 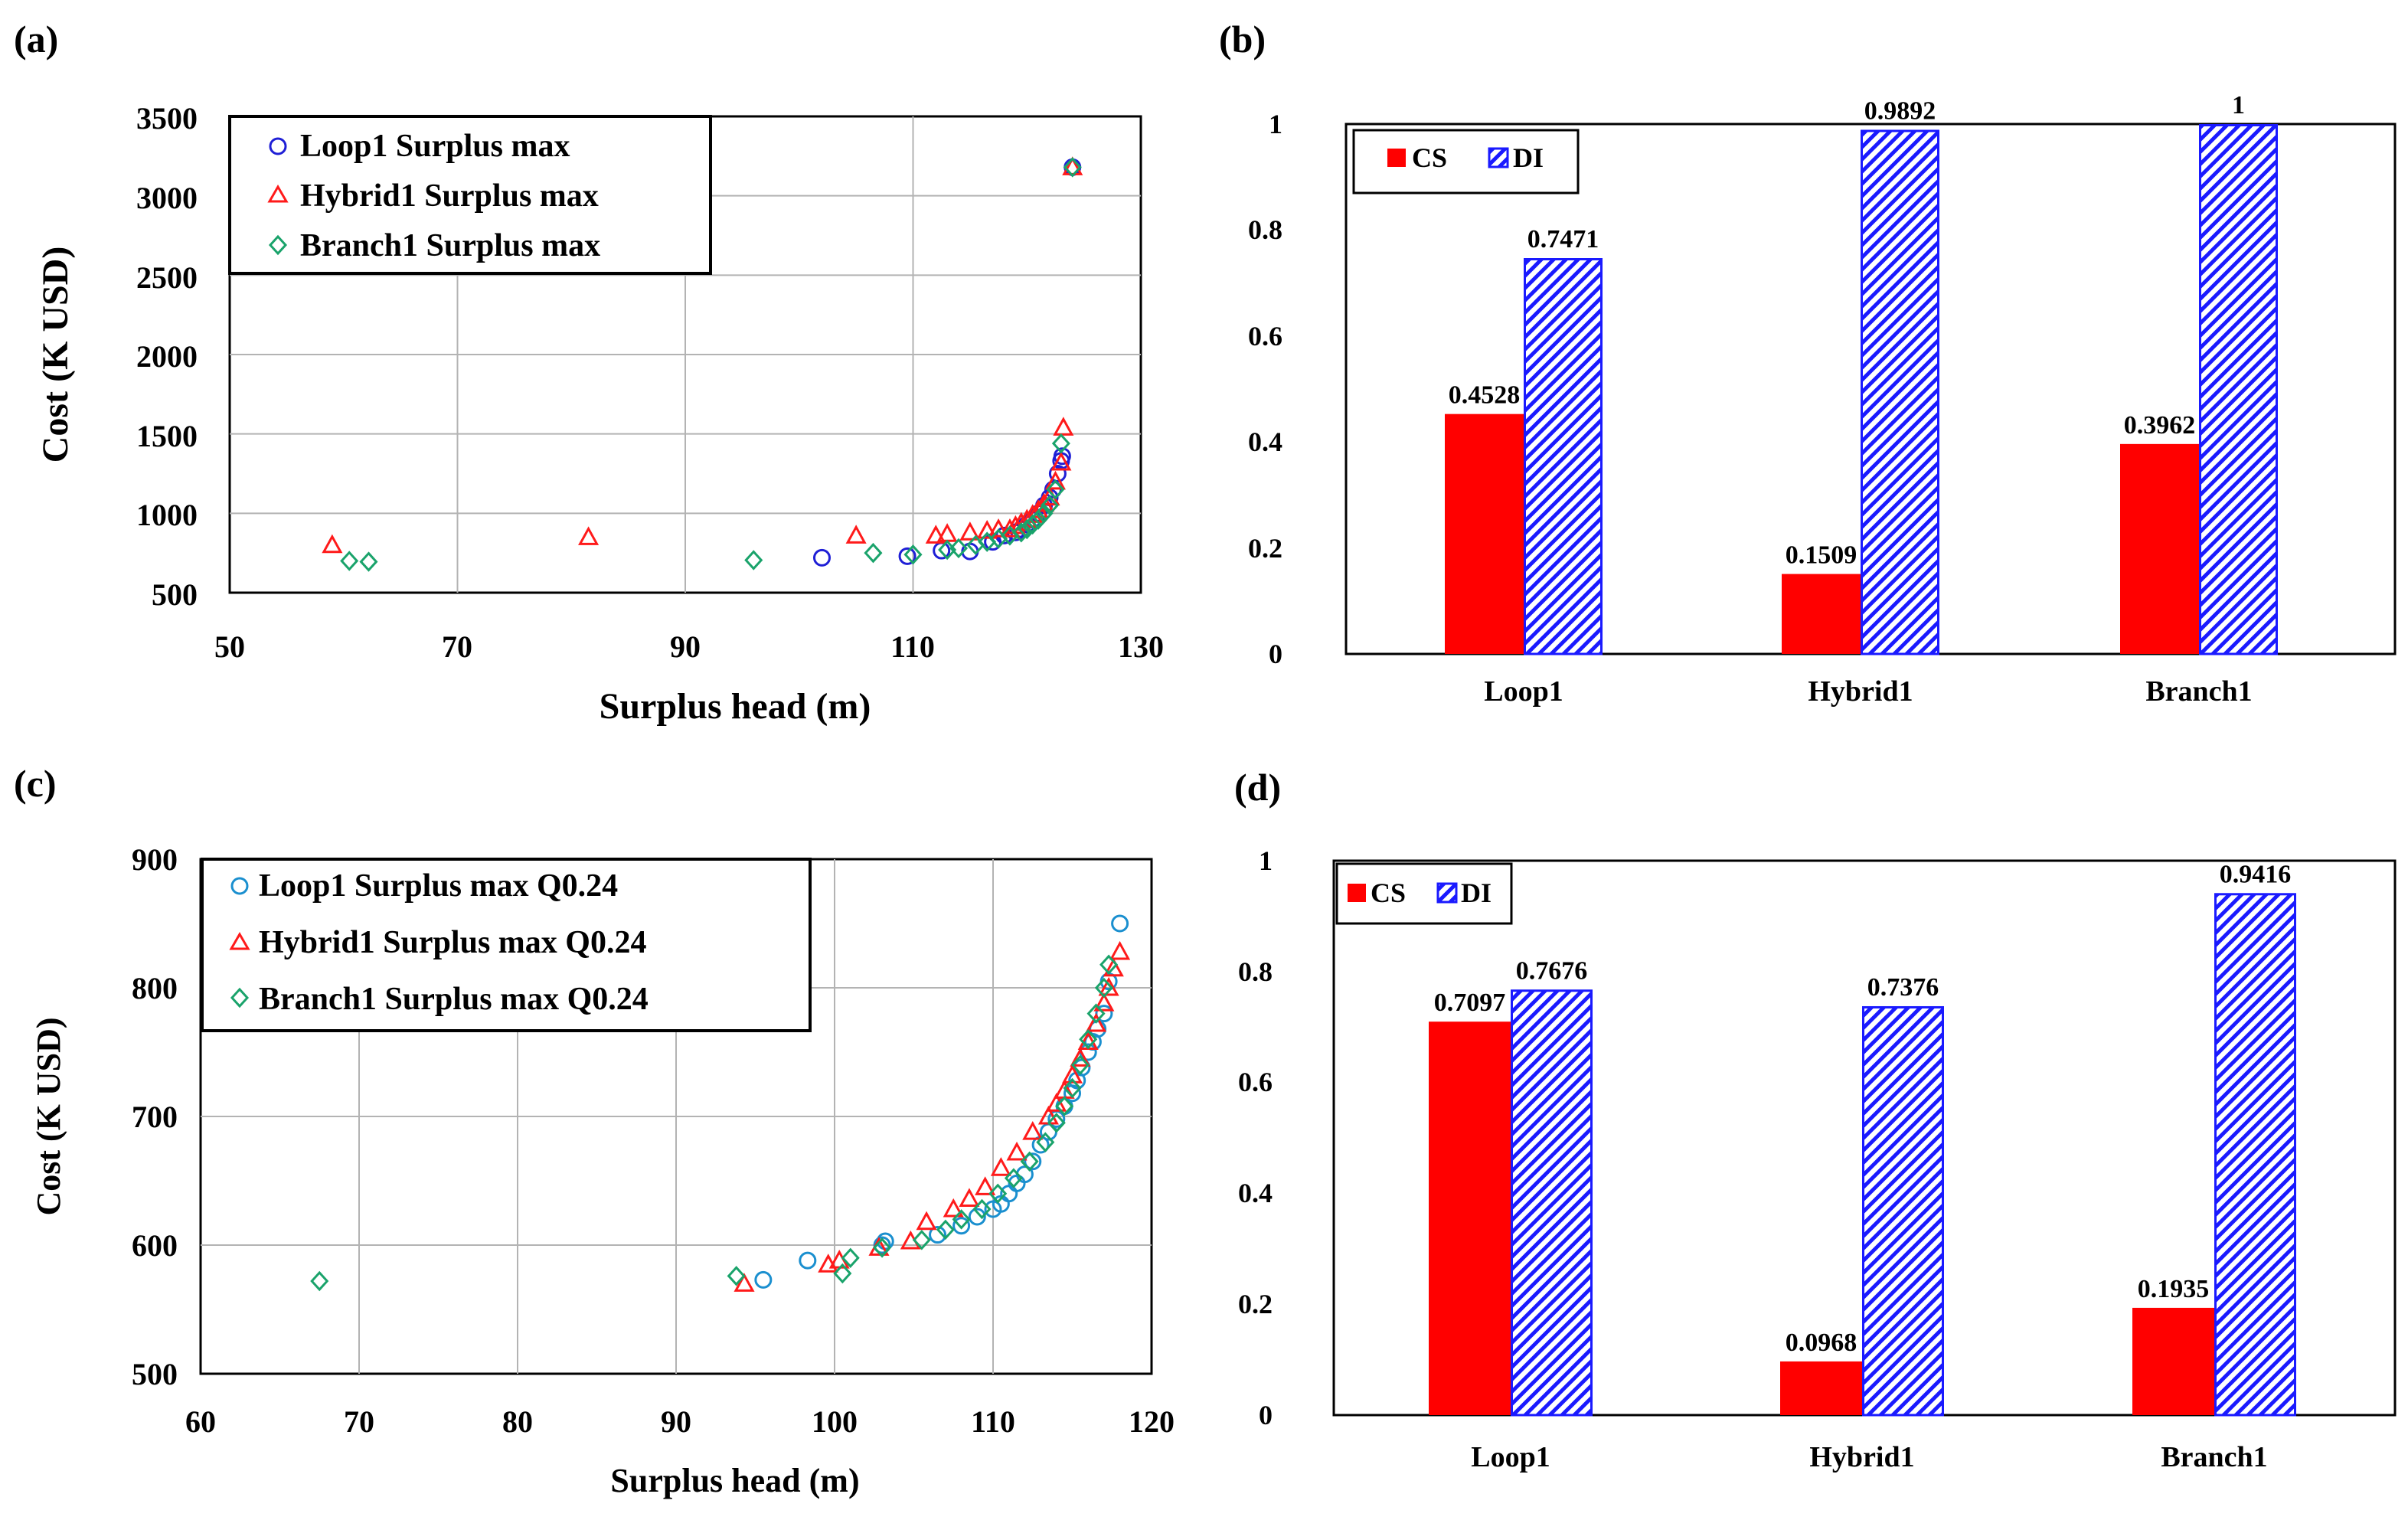 I want to click on data-label-cs: 0.3962, so click(x=2160, y=425).